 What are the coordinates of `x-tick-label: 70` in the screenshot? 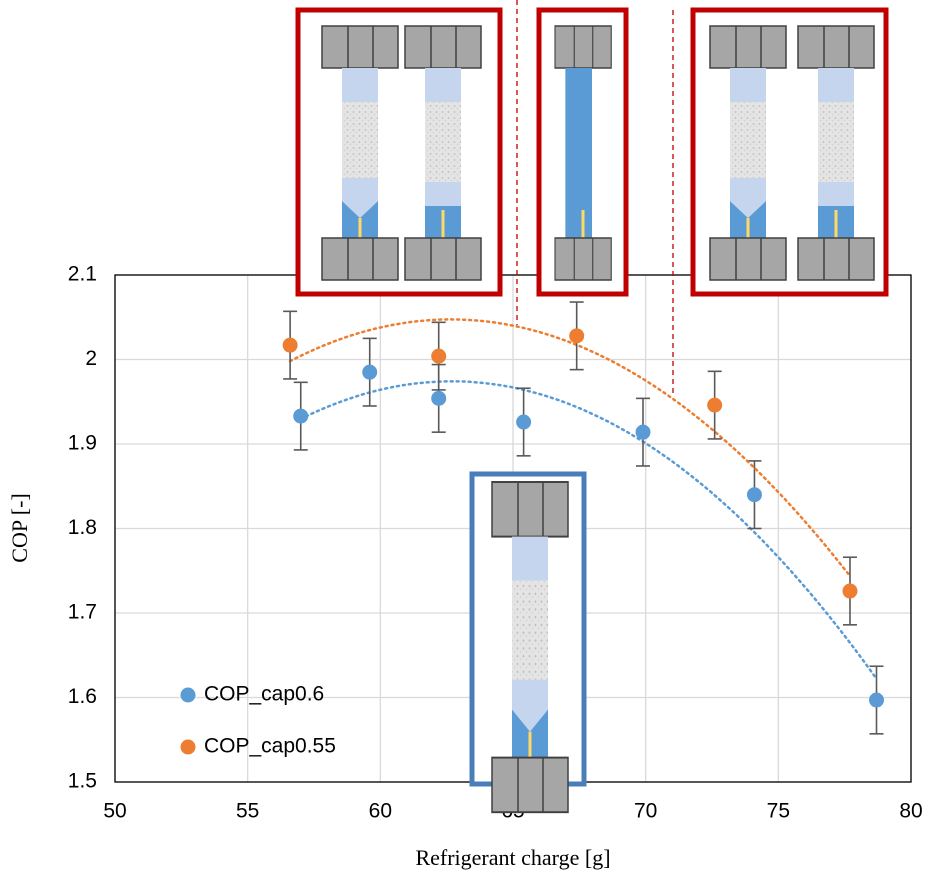 It's located at (645, 811).